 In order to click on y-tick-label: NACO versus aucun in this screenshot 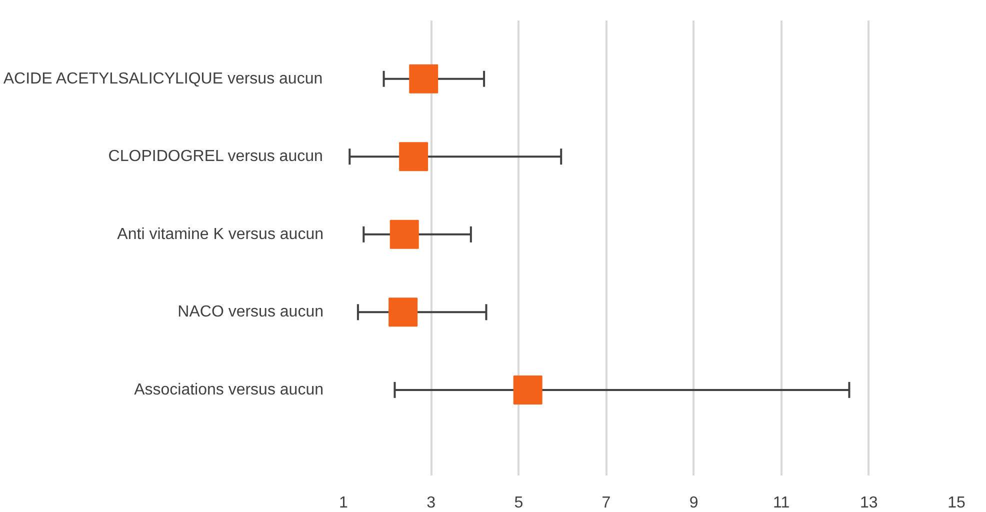, I will do `click(251, 312)`.